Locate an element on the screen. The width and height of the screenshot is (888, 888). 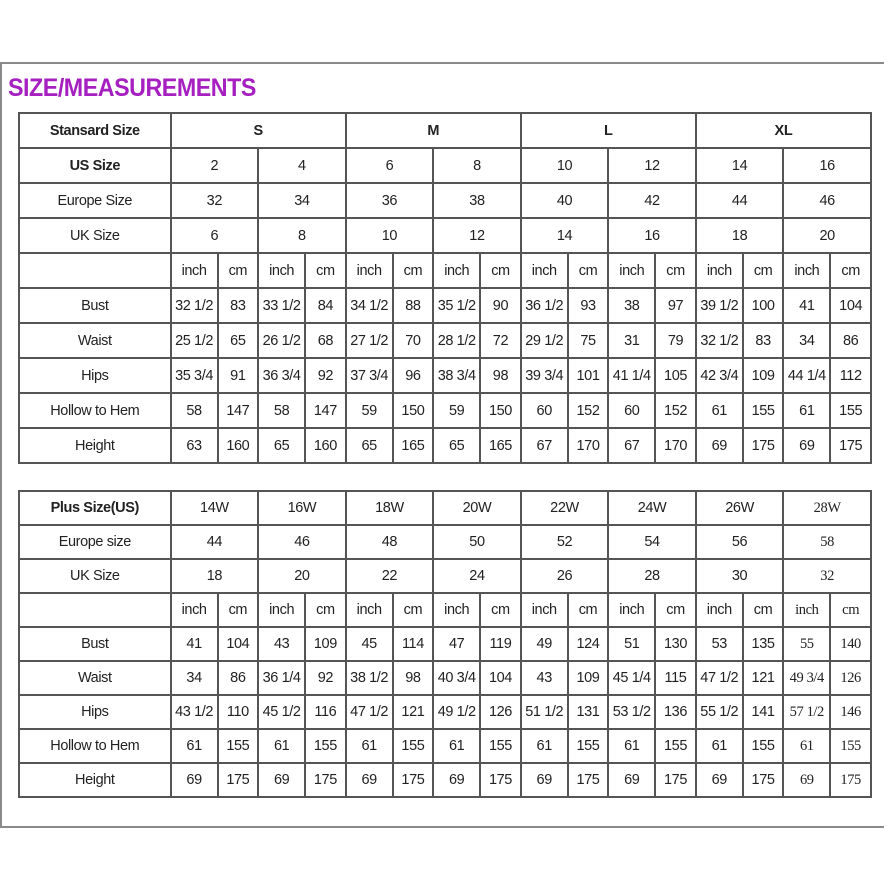
measurement-cell: 136 is located at coordinates (675, 712).